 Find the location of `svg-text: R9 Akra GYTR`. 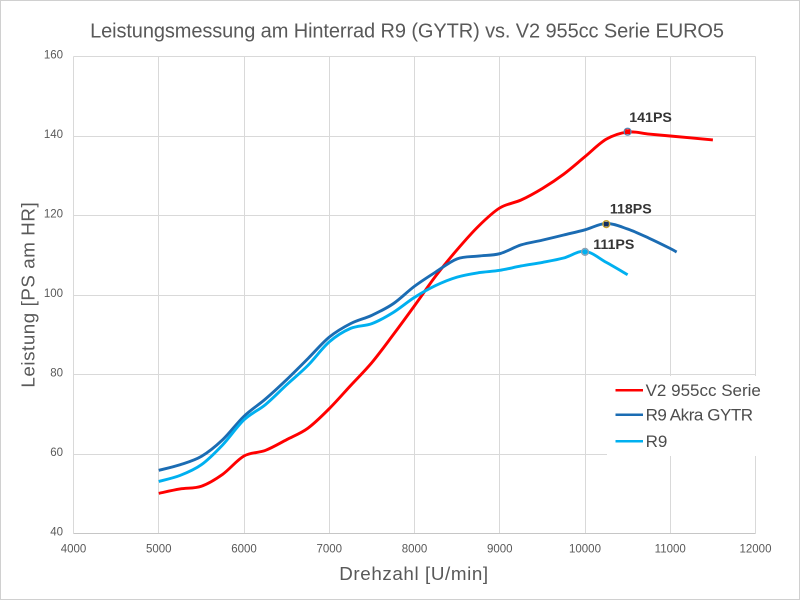

svg-text: R9 Akra GYTR is located at coordinates (699, 415).